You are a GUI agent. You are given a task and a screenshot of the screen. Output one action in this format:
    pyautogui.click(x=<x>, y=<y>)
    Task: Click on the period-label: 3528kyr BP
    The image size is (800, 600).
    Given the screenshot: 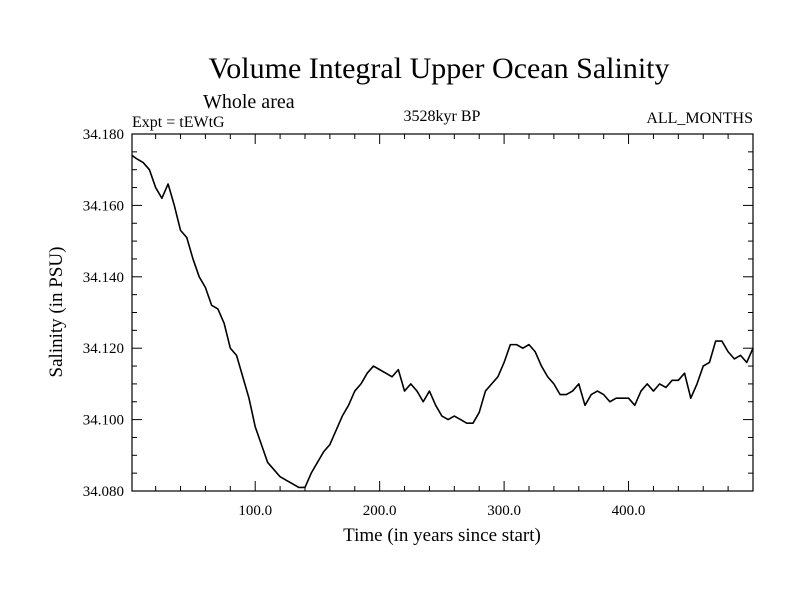 What is the action you would take?
    pyautogui.click(x=442, y=116)
    